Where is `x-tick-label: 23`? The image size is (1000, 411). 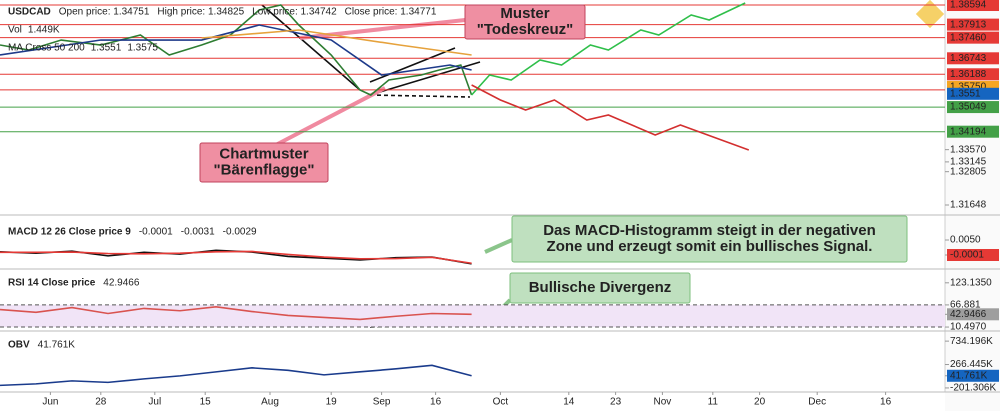 x-tick-label: 23 is located at coordinates (616, 402).